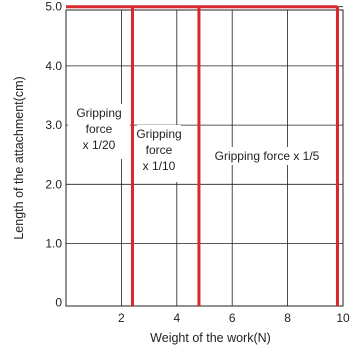 Image resolution: width=357 pixels, height=350 pixels. I want to click on region-label-line: x 1/10, so click(159, 166).